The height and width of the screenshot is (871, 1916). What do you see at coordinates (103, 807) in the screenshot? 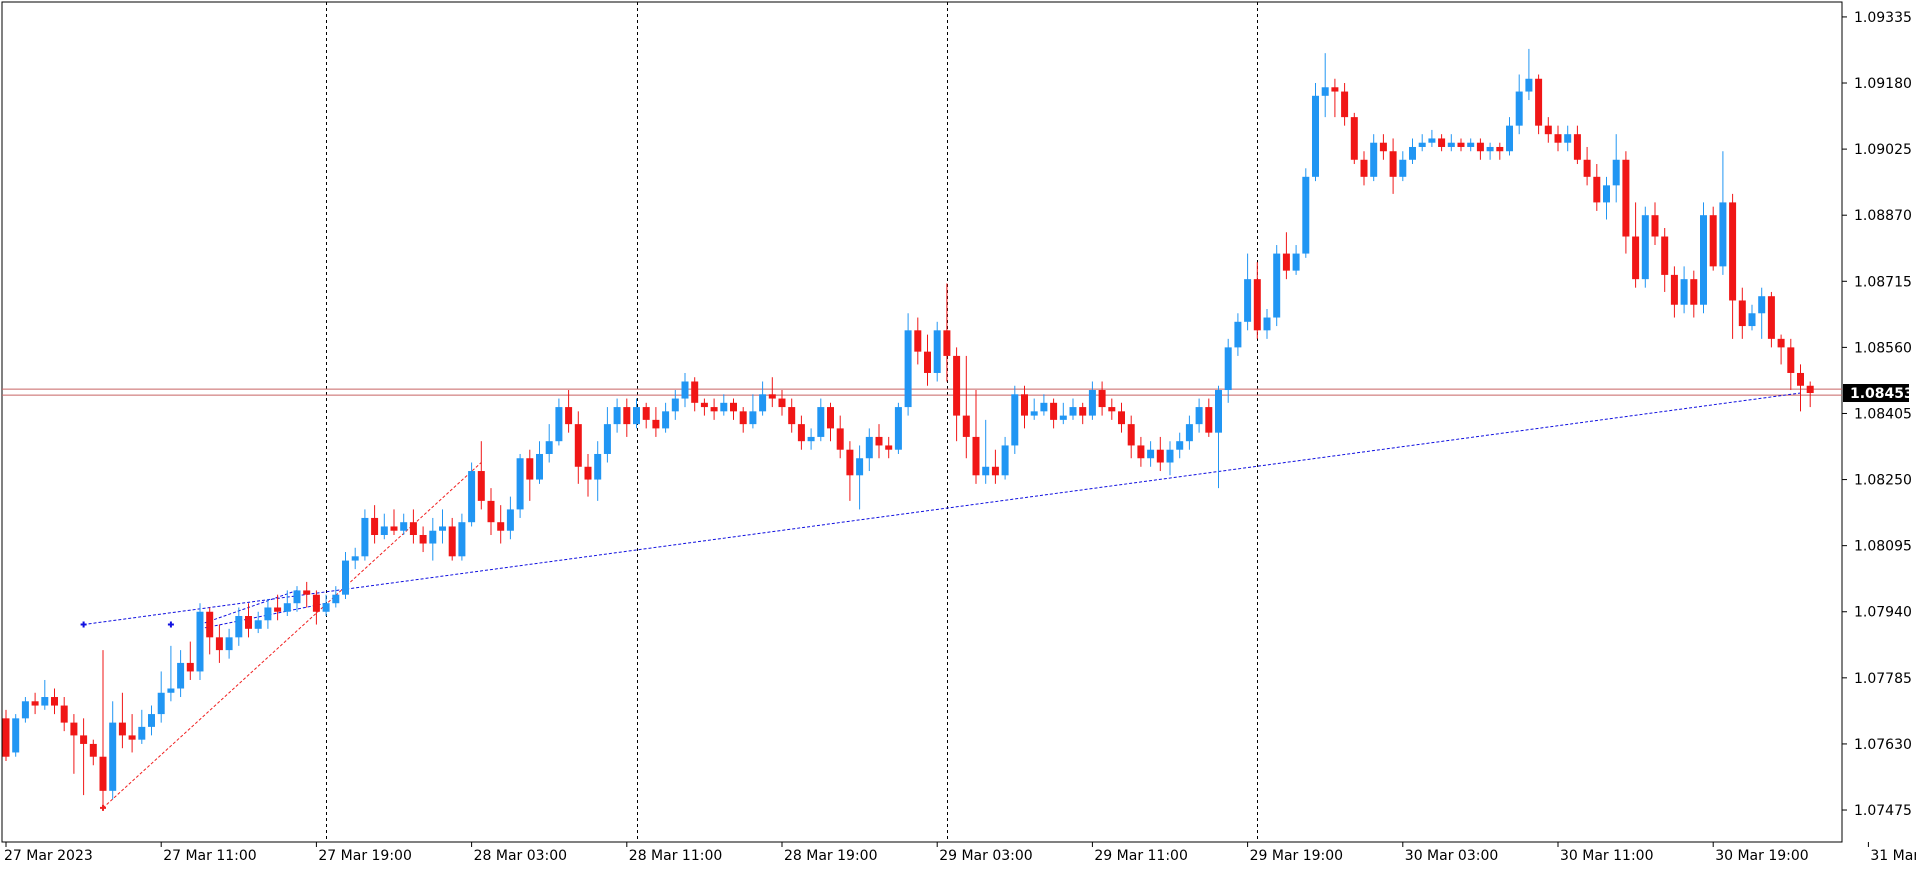
I see `red-cross-marker` at bounding box center [103, 807].